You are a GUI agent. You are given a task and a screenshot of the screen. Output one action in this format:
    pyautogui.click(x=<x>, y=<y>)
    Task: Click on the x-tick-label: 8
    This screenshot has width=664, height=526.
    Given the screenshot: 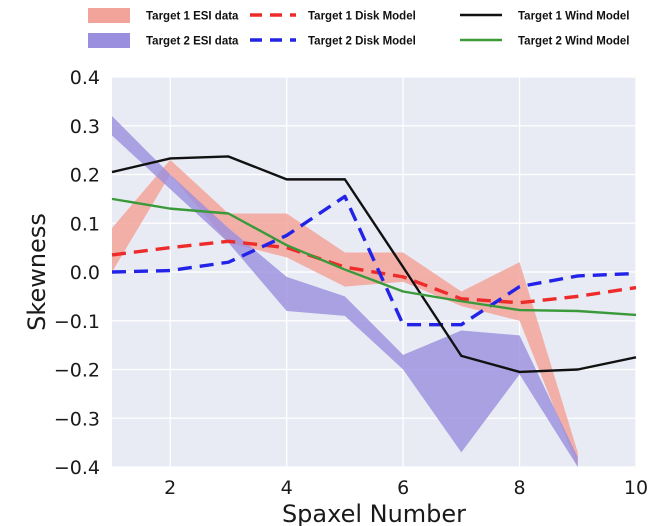 What is the action you would take?
    pyautogui.click(x=520, y=488)
    